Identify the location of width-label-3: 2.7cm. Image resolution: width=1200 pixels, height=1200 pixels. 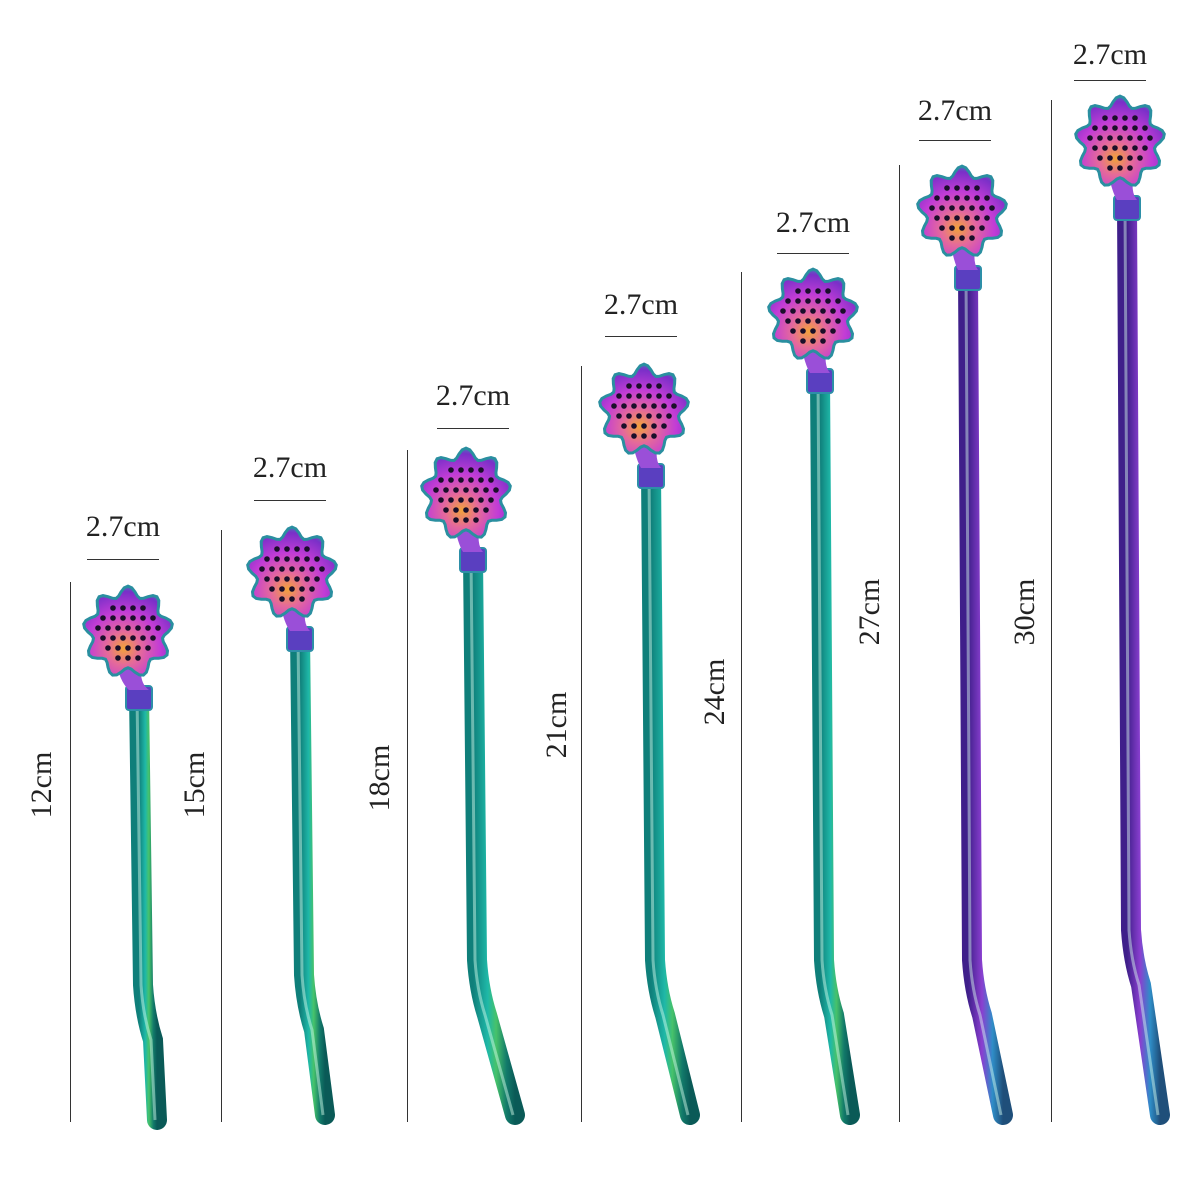
(473, 395).